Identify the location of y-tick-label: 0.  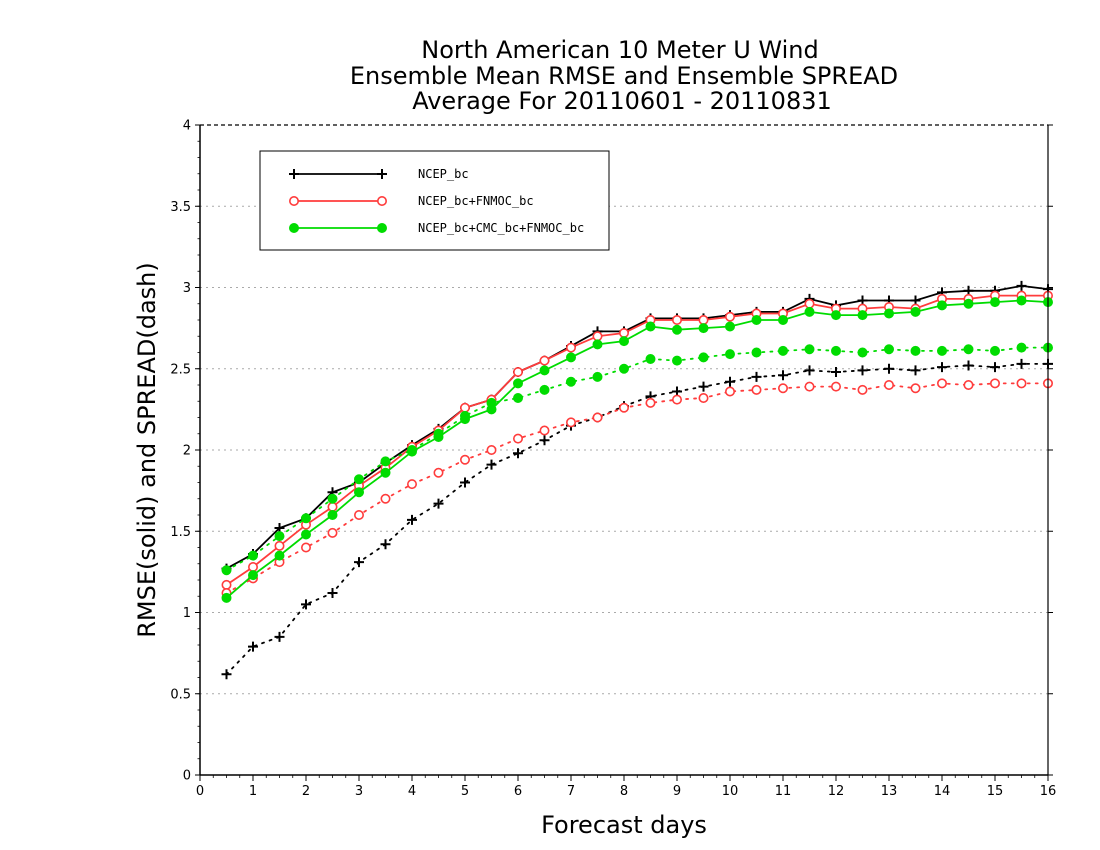
(187, 776).